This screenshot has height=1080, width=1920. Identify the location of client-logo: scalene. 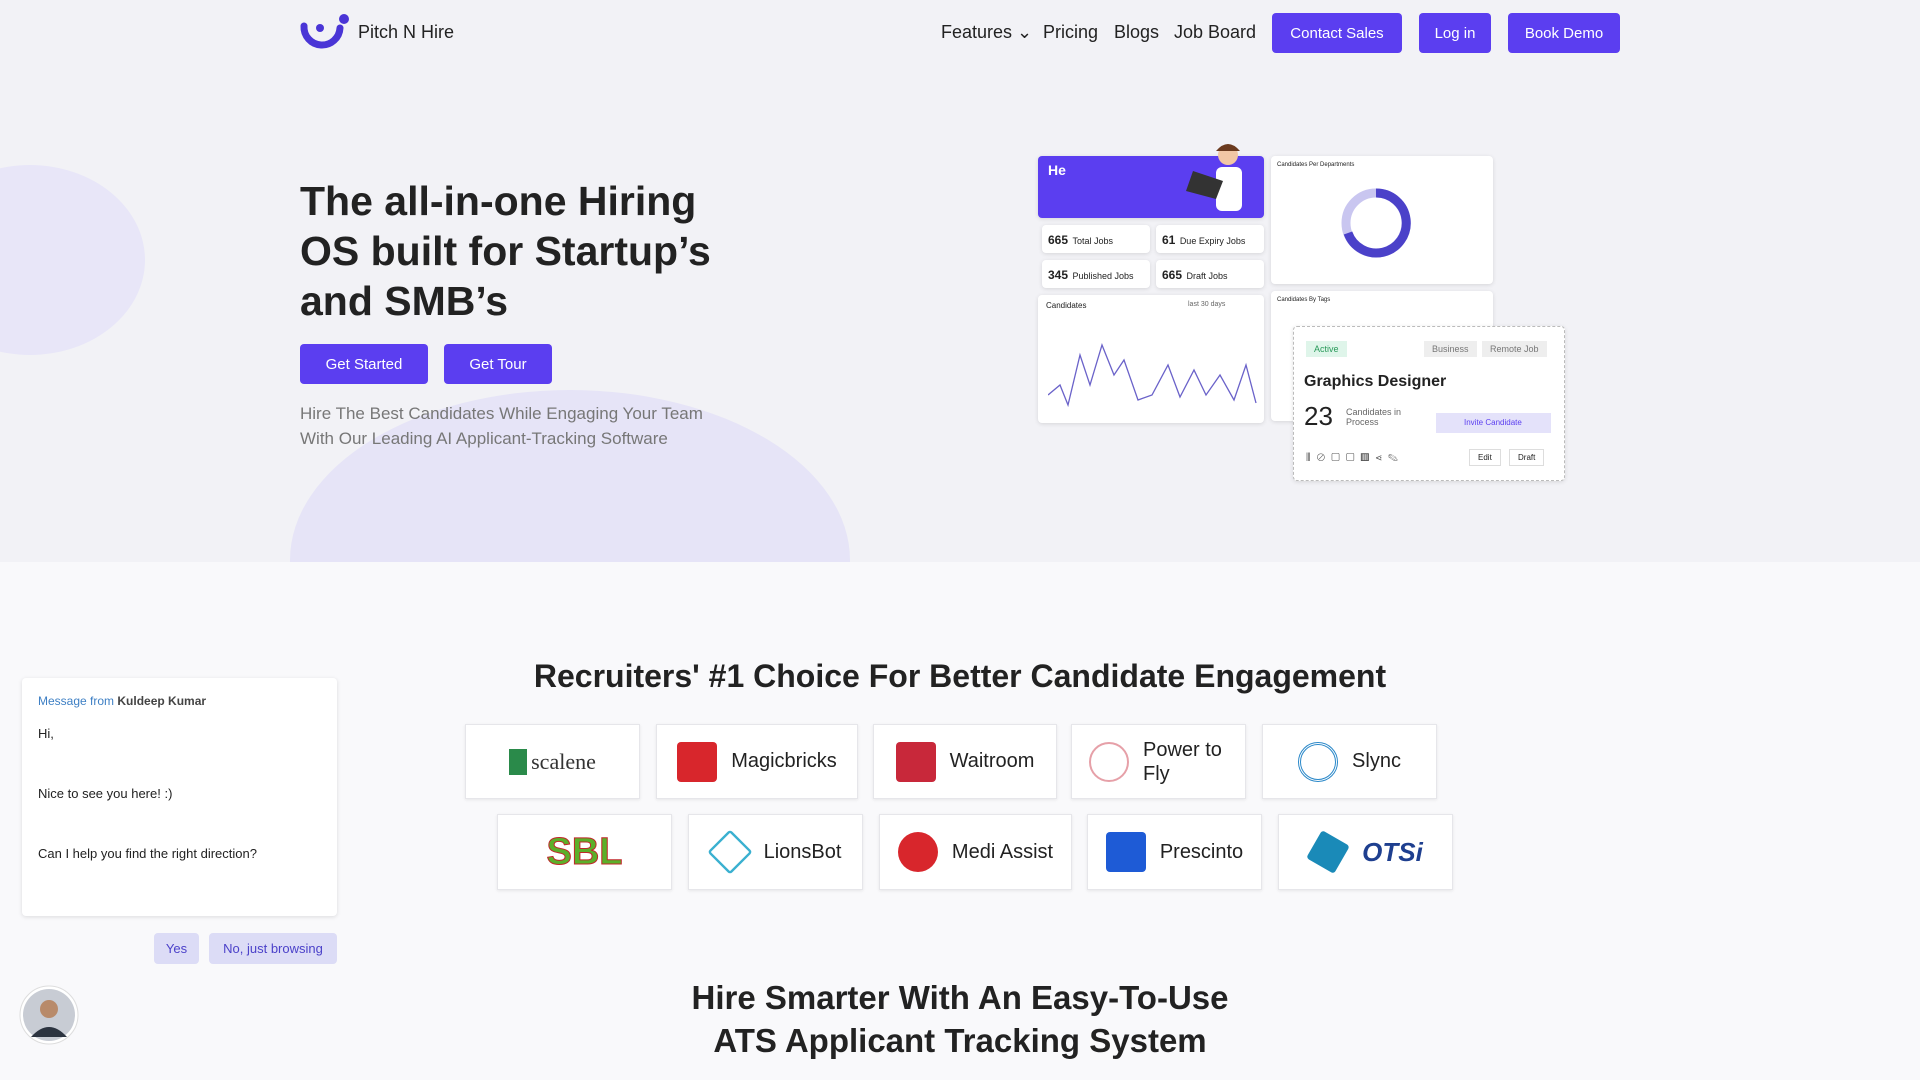
(552, 761).